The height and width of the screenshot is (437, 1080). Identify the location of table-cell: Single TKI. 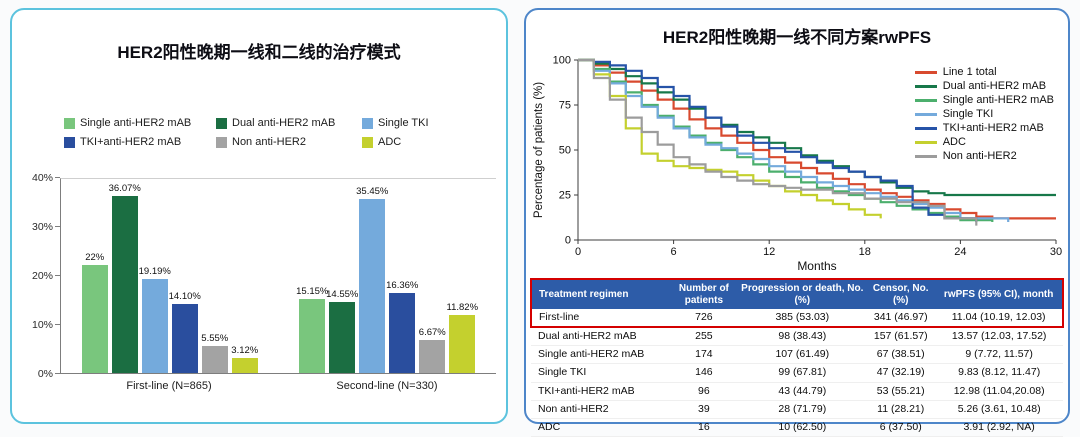
(600, 373).